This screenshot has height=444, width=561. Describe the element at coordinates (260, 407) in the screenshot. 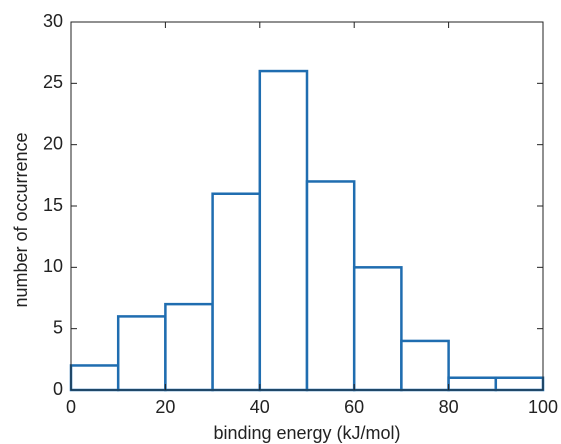

I see `x-tick-label: 40` at that location.